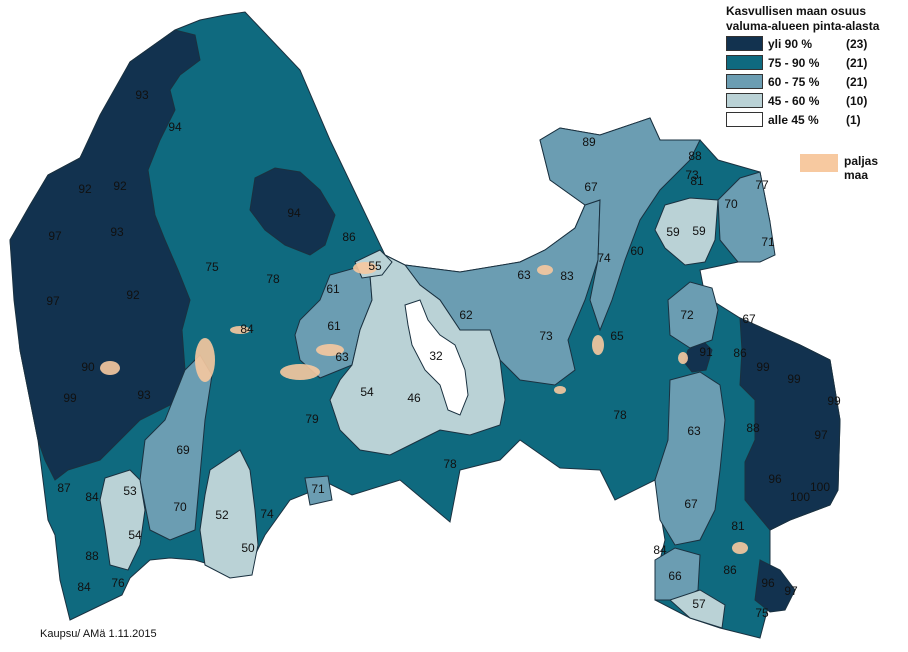 Image resolution: width=908 pixels, height=652 pixels. Describe the element at coordinates (790, 424) in the screenshot. I see `region-east-dark` at that location.